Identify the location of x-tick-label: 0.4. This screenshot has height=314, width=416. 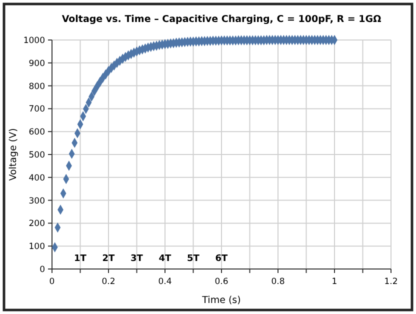
(165, 282).